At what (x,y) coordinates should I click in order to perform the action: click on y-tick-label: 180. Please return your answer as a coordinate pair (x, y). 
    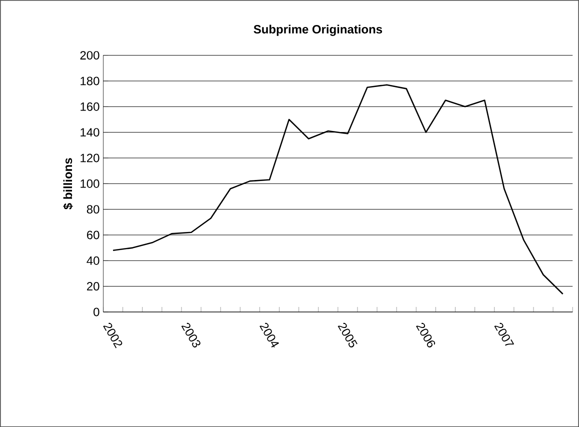
    Looking at the image, I should click on (90, 81).